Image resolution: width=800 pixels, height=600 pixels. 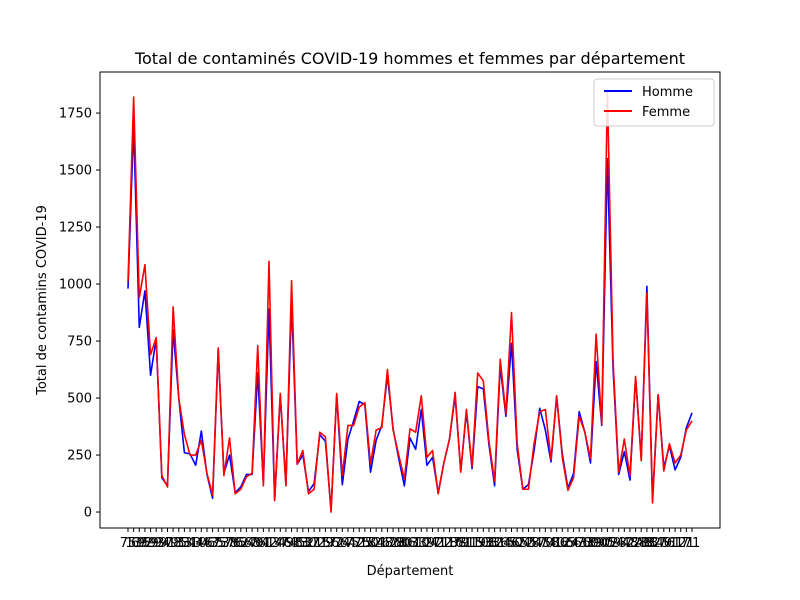 I want to click on x-tick-label: 76, so click(x=257, y=543).